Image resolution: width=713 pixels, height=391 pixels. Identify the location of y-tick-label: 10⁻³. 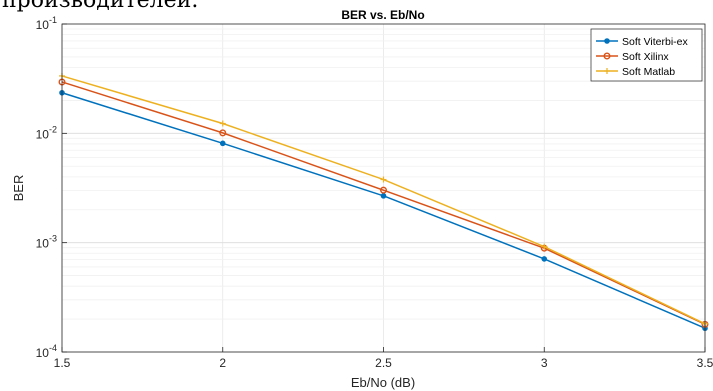
(46, 242).